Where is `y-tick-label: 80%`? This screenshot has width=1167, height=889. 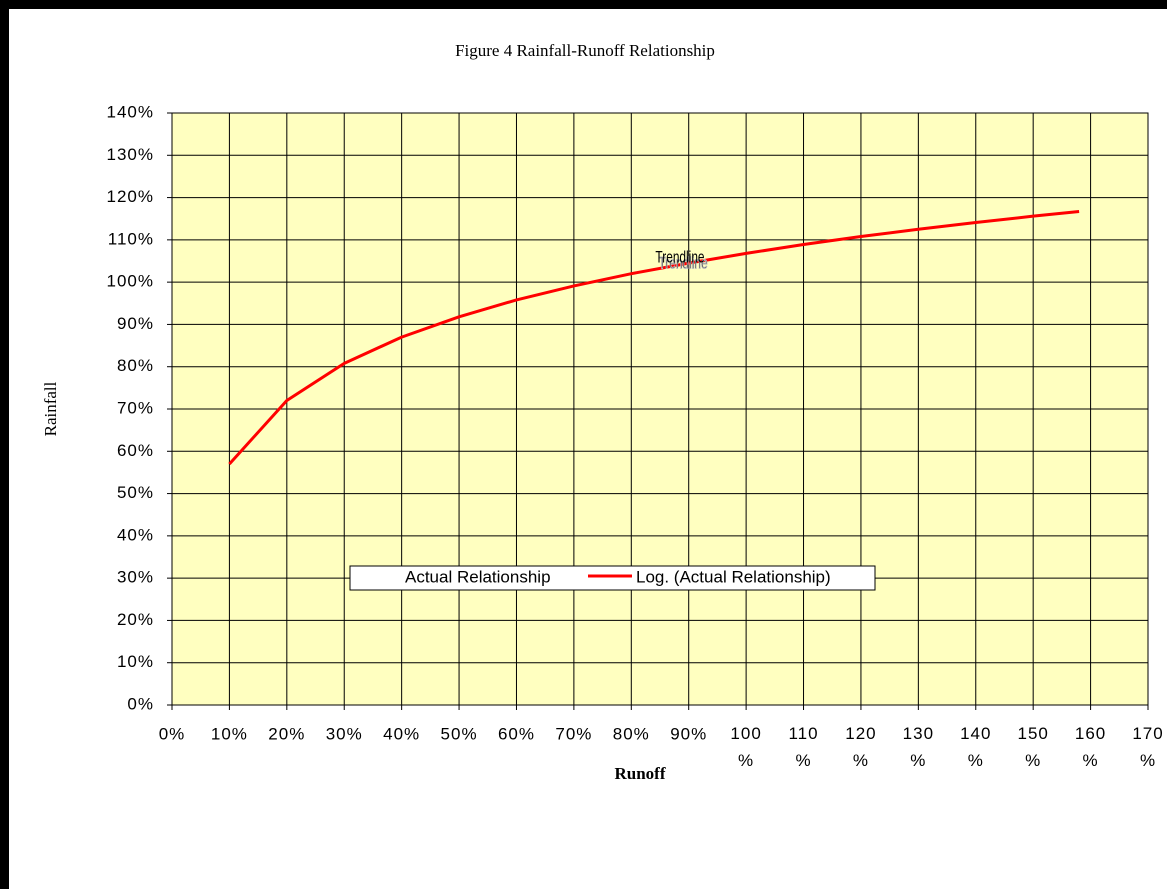
y-tick-label: 80% is located at coordinates (135, 365).